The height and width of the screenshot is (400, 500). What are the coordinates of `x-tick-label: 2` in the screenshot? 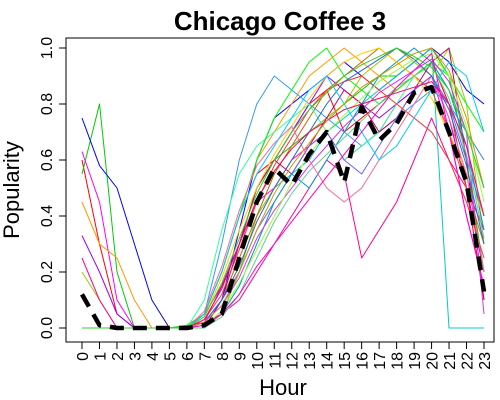 It's located at (118, 356).